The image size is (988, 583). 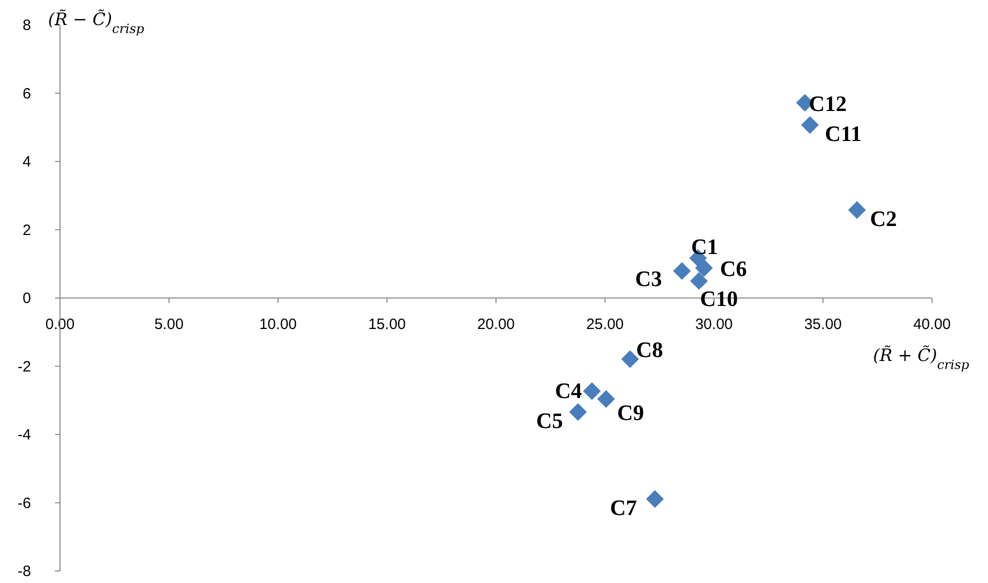 What do you see at coordinates (169, 324) in the screenshot?
I see `x-tick-label: 5.00` at bounding box center [169, 324].